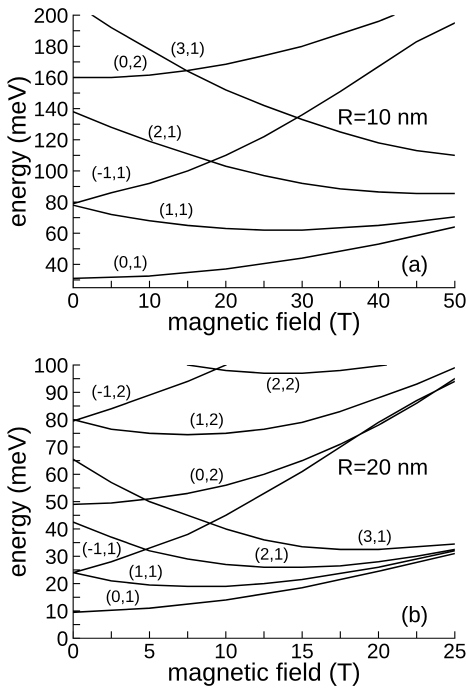 The width and height of the screenshot is (466, 690). What do you see at coordinates (383, 116) in the screenshot?
I see `annotation: R=10 nm` at bounding box center [383, 116].